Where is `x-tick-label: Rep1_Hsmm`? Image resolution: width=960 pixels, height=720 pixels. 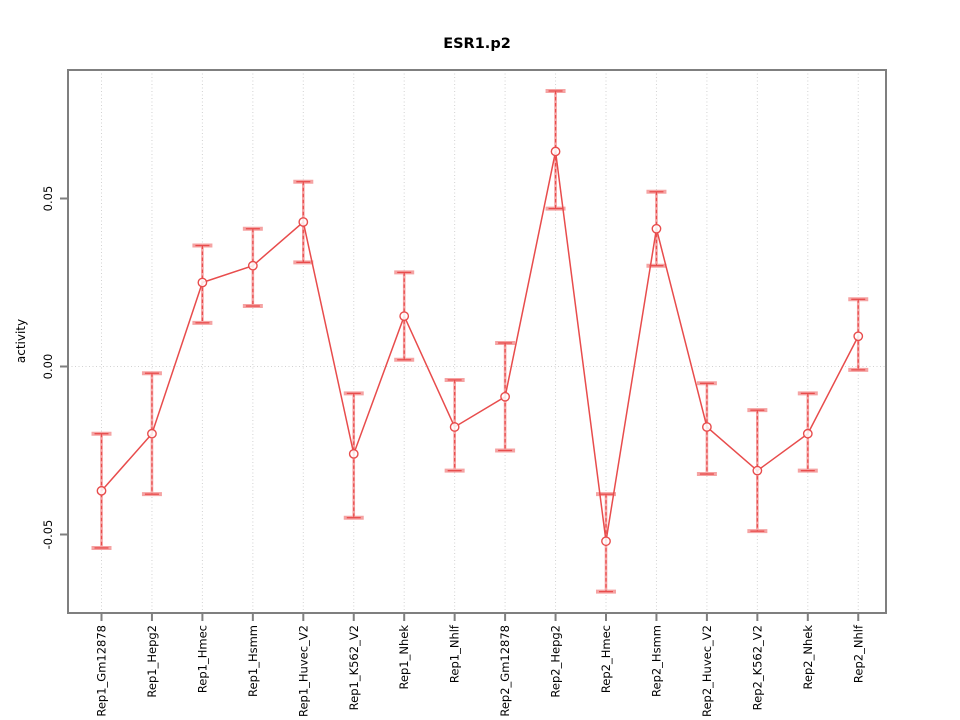
x-tick-label: Rep1_Hsmm is located at coordinates (253, 661).